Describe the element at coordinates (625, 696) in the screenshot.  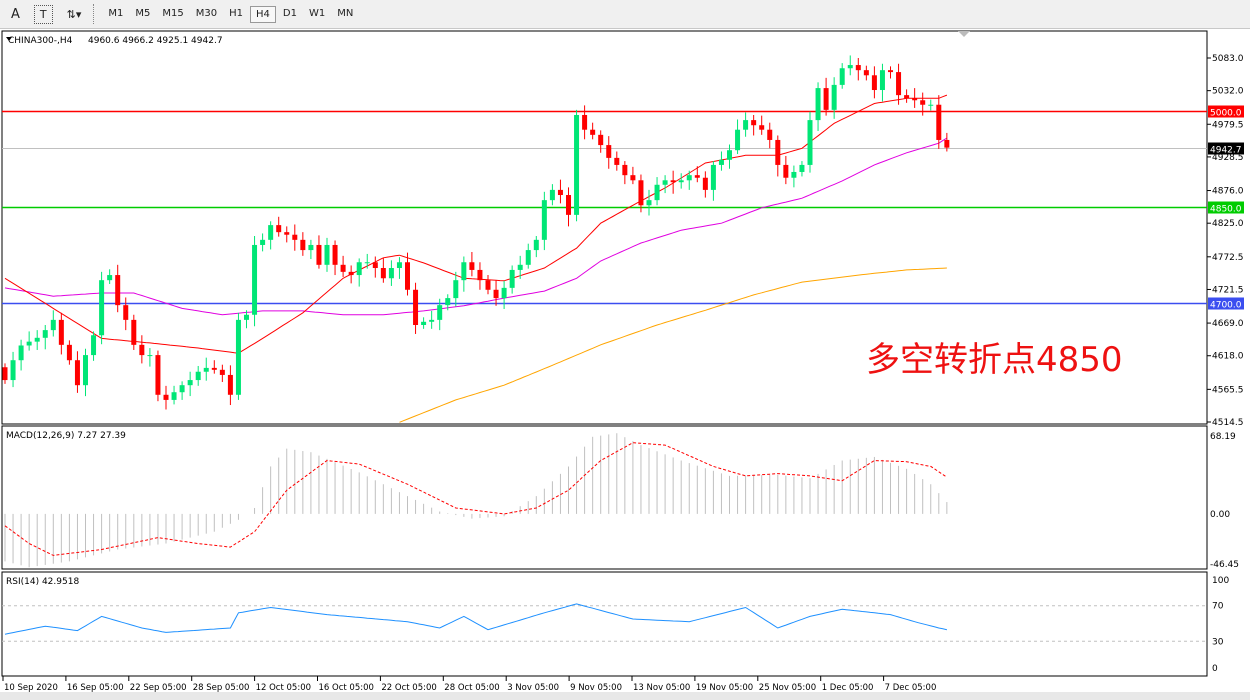
I see `horizontal-scrollbar` at that location.